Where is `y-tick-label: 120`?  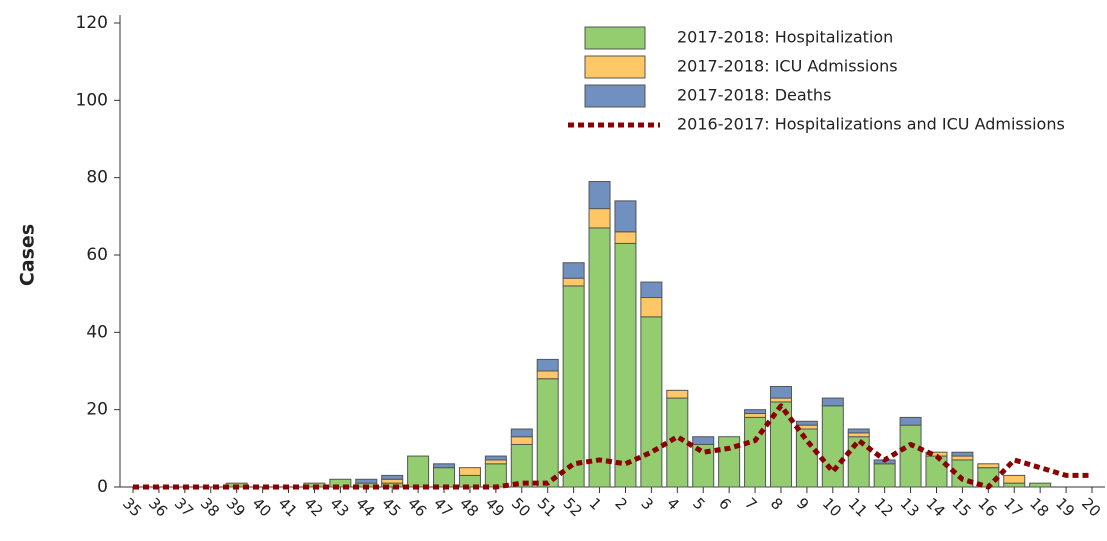
y-tick-label: 120 is located at coordinates (92, 23).